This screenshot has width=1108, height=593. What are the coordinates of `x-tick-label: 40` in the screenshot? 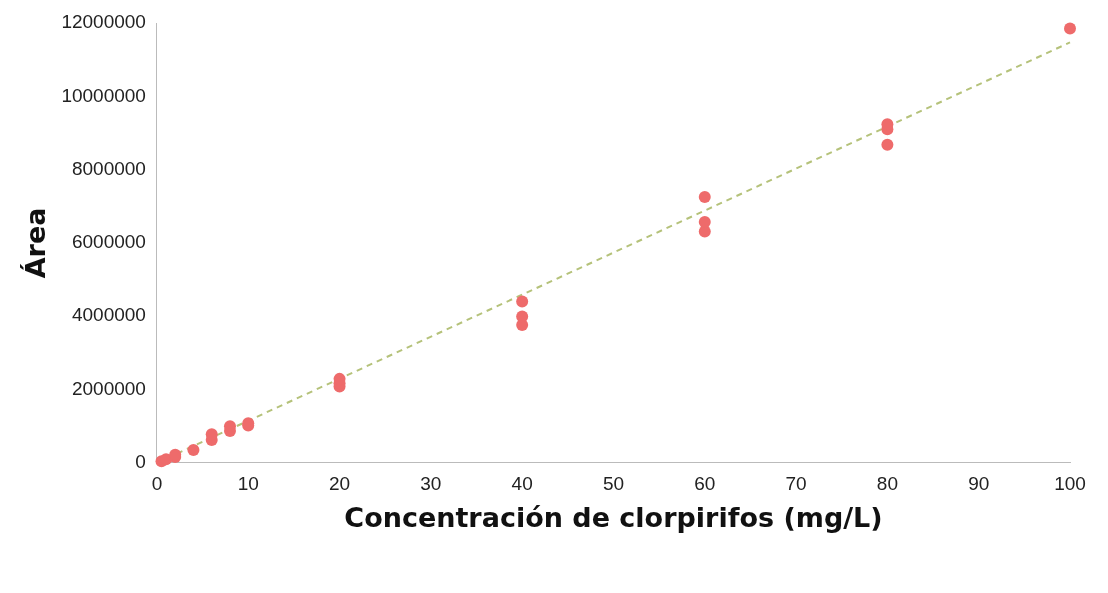 It's located at (522, 484).